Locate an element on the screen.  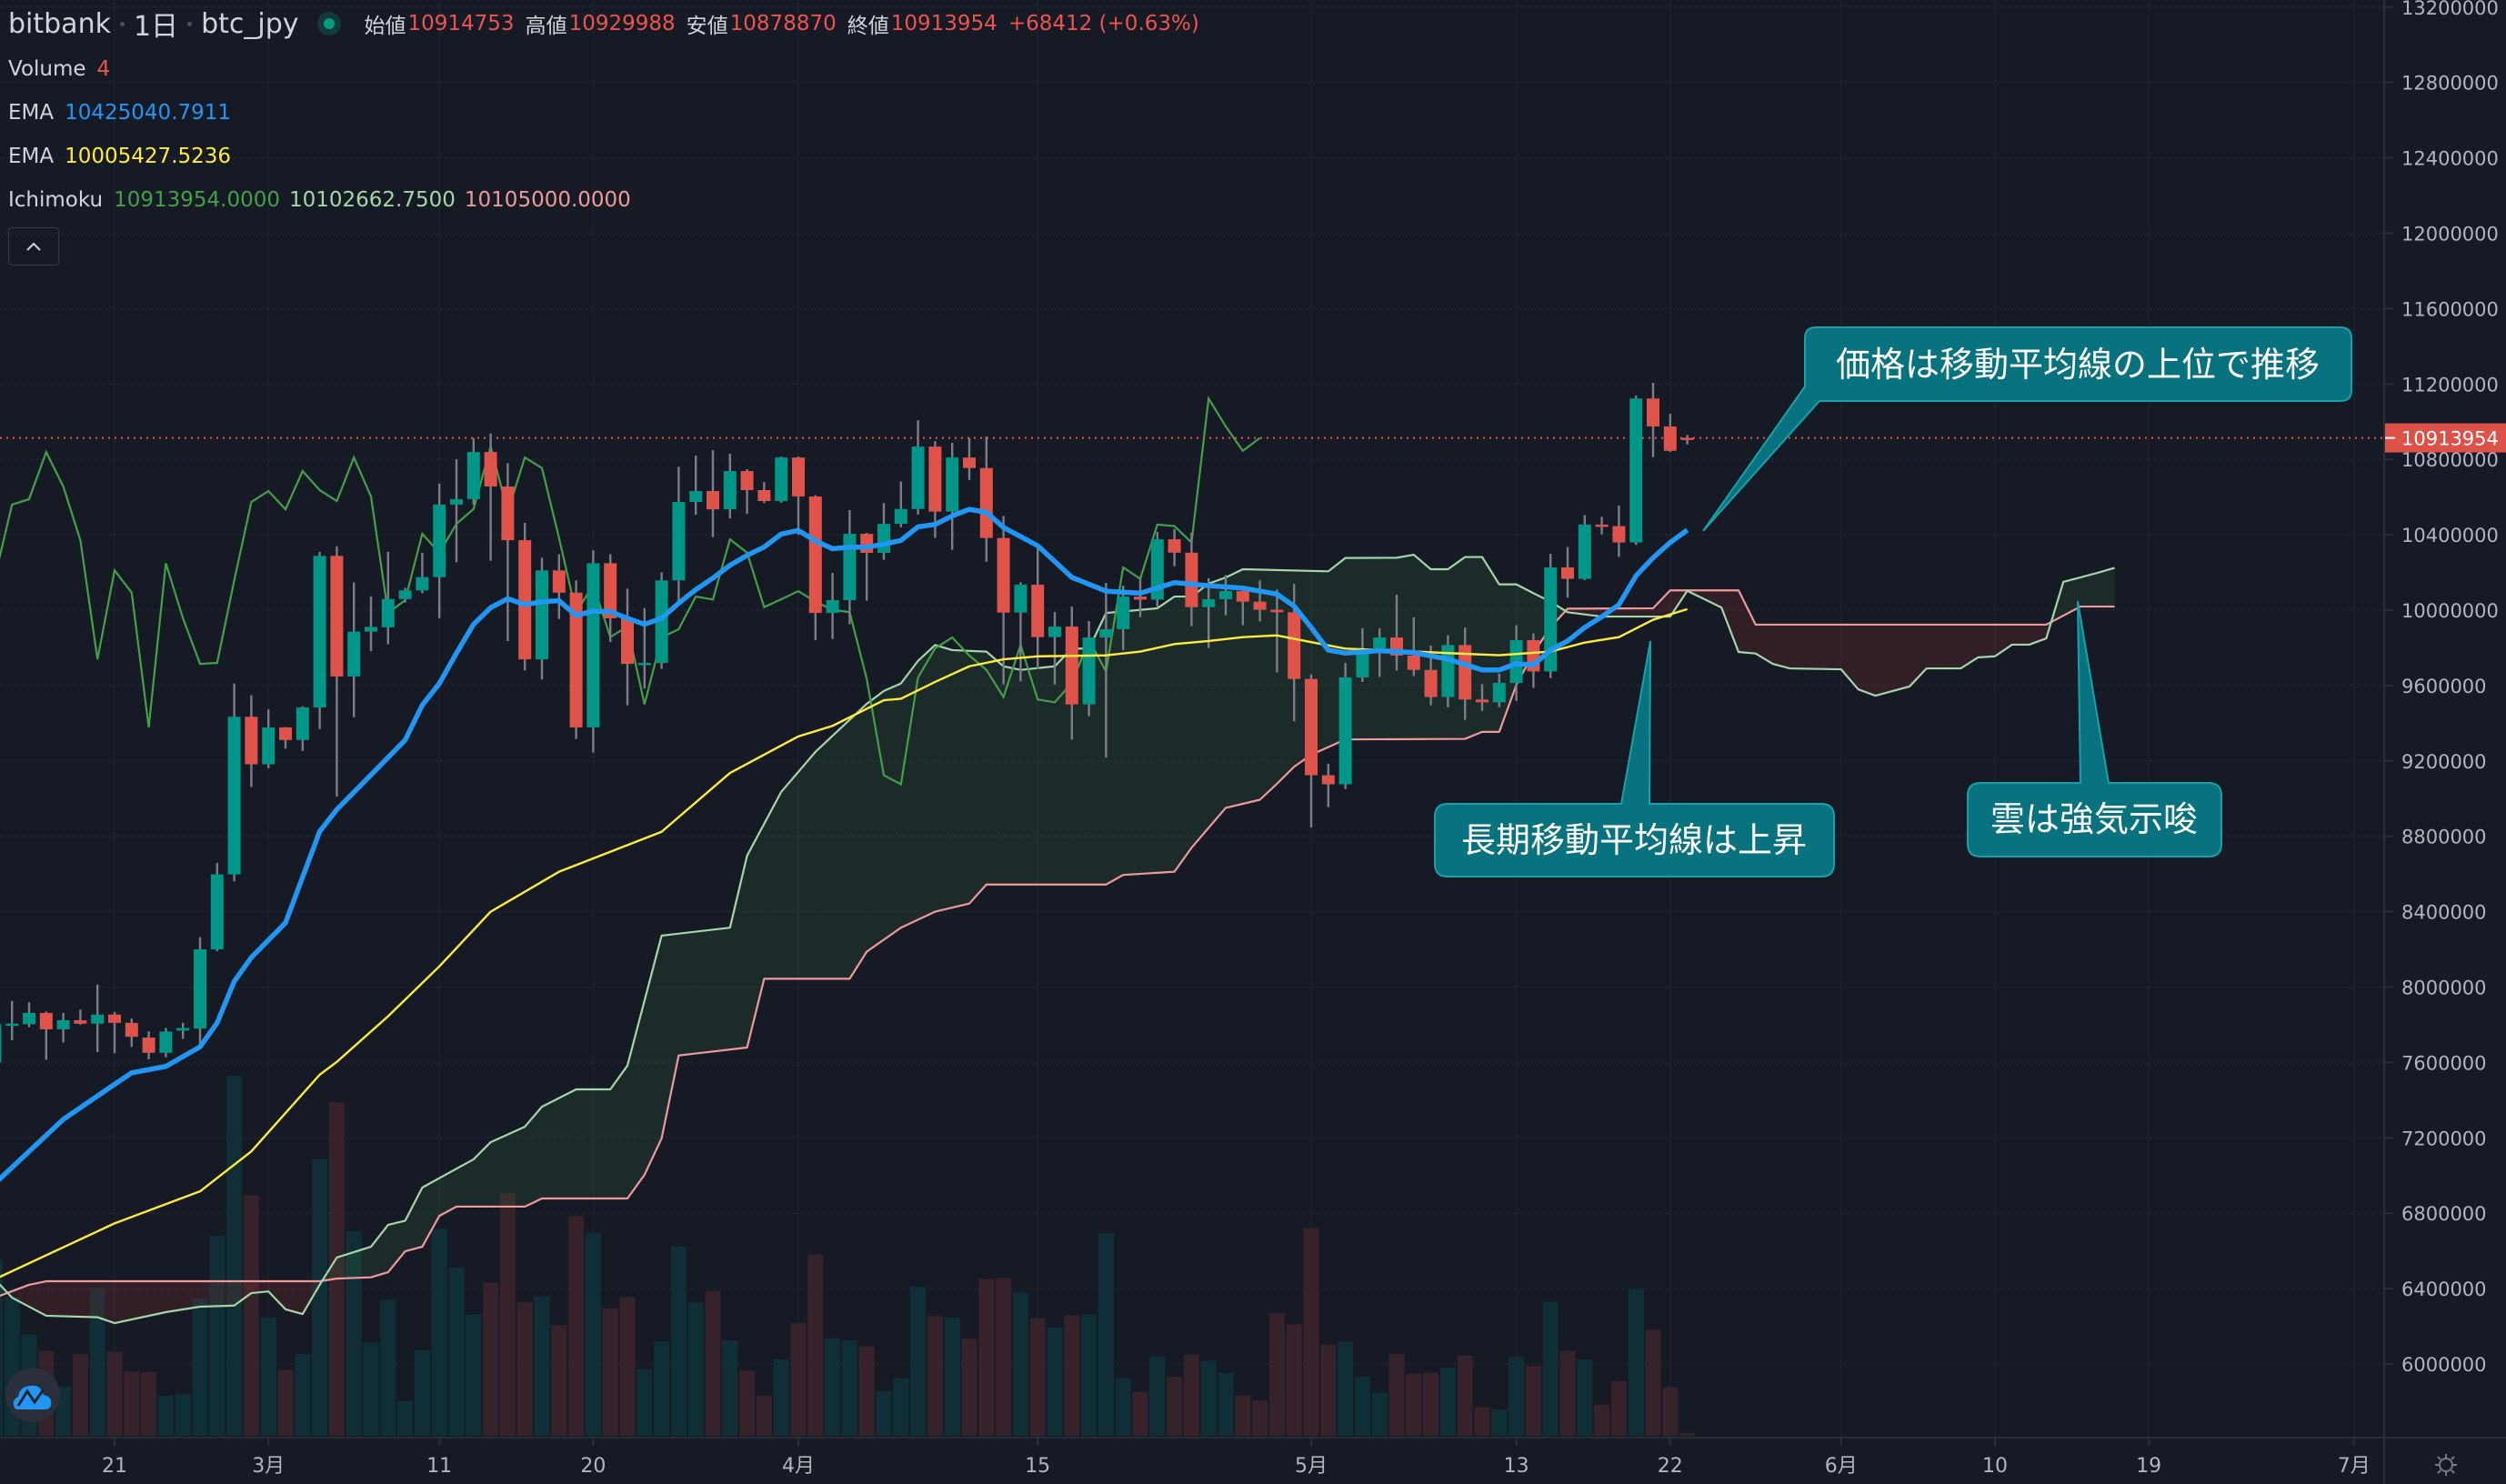
price-tick-label: 9600000 is located at coordinates (2444, 686).